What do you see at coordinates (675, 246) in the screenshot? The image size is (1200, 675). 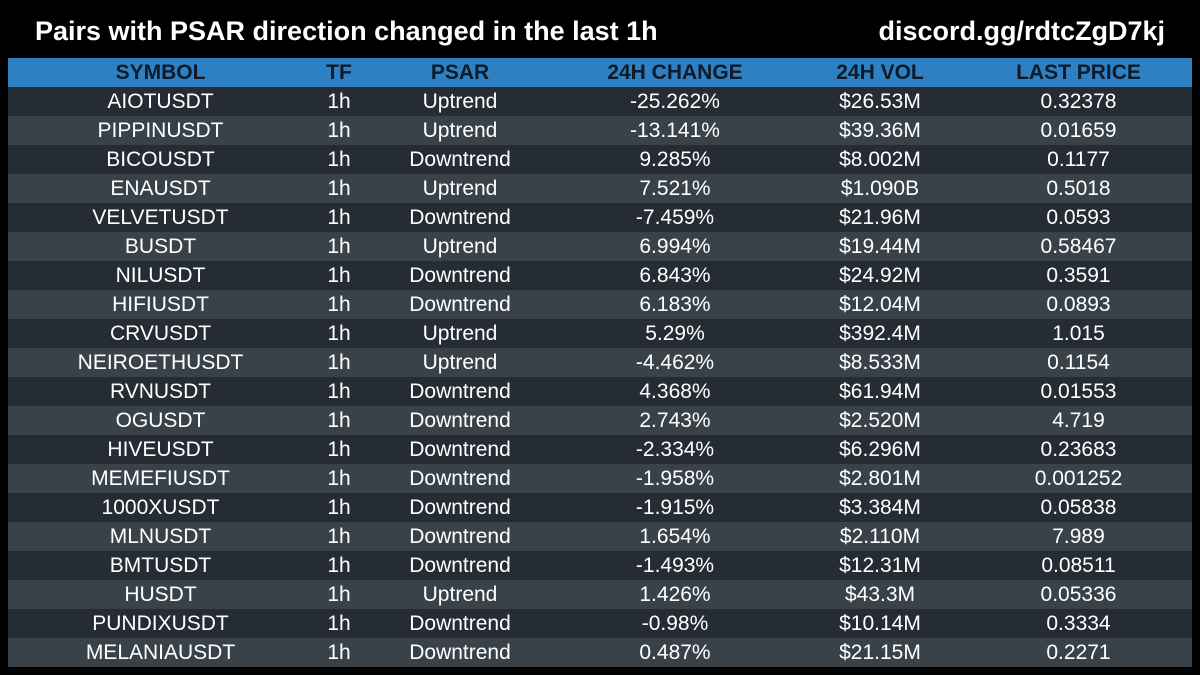 I see `cell-24h-change: 6.994%` at bounding box center [675, 246].